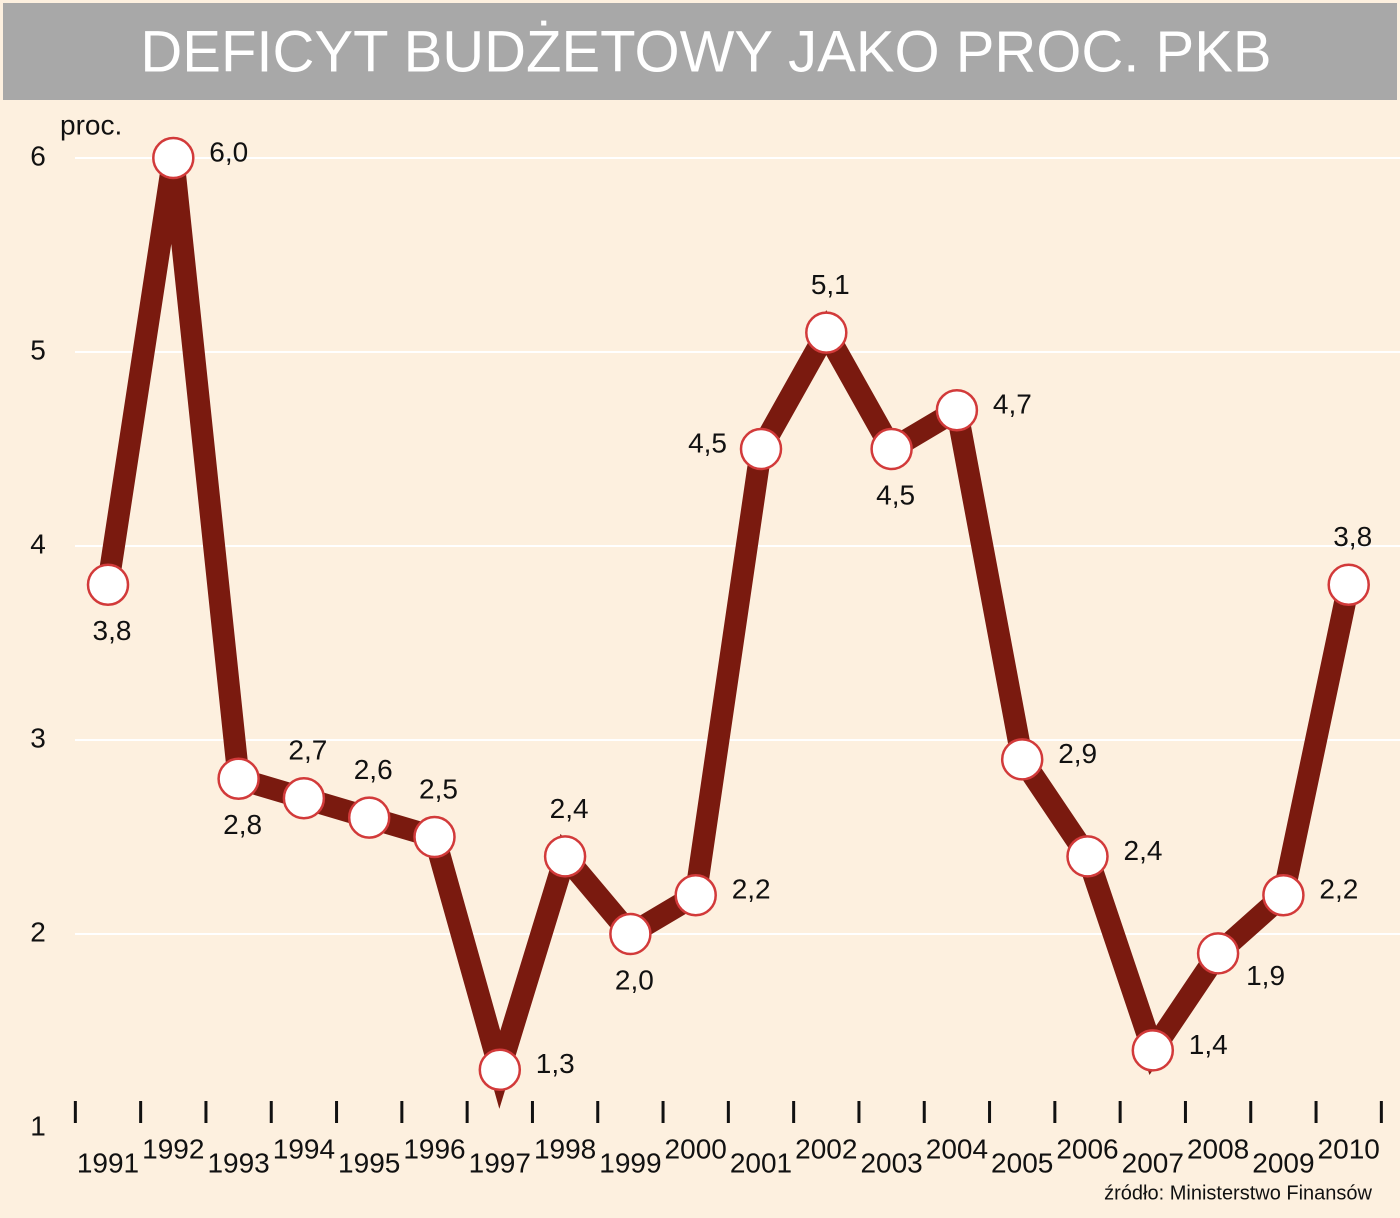 Image resolution: width=1400 pixels, height=1218 pixels. Describe the element at coordinates (1022, 1162) in the screenshot. I see `x-tick-label: 2005` at that location.